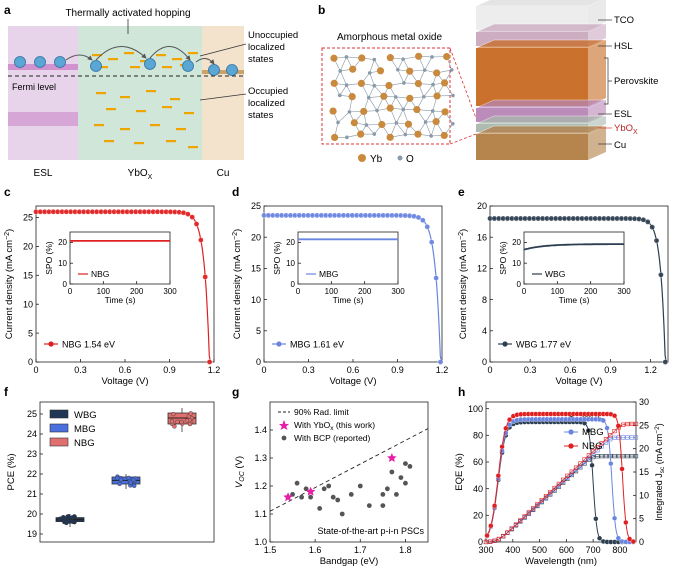 The height and width of the screenshot is (581, 685). What do you see at coordinates (284, 425) in the screenshot?
I see `legend-star` at bounding box center [284, 425].